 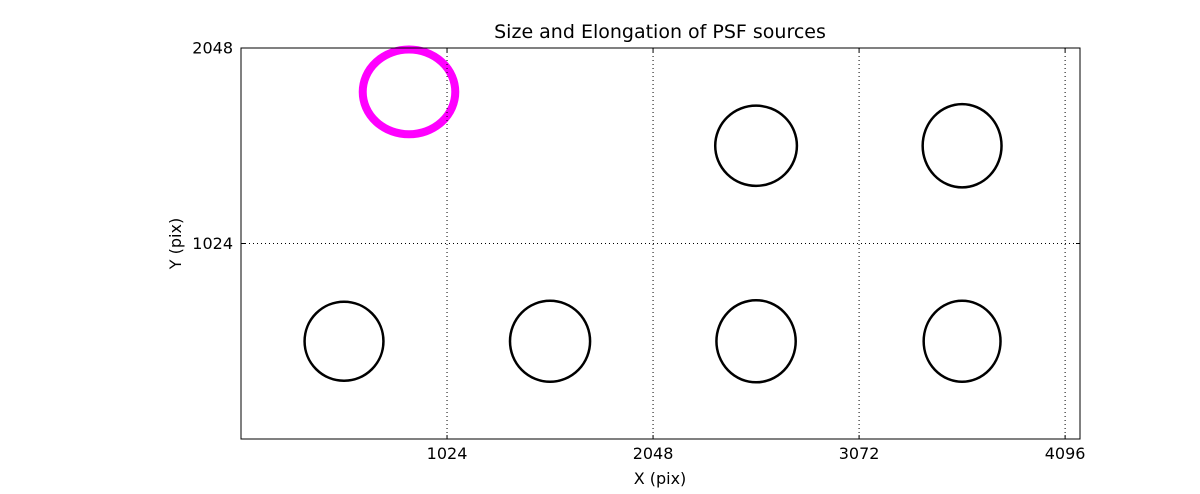 What do you see at coordinates (660, 32) in the screenshot?
I see `chart-title: Size and Elongation of PSF sources` at bounding box center [660, 32].